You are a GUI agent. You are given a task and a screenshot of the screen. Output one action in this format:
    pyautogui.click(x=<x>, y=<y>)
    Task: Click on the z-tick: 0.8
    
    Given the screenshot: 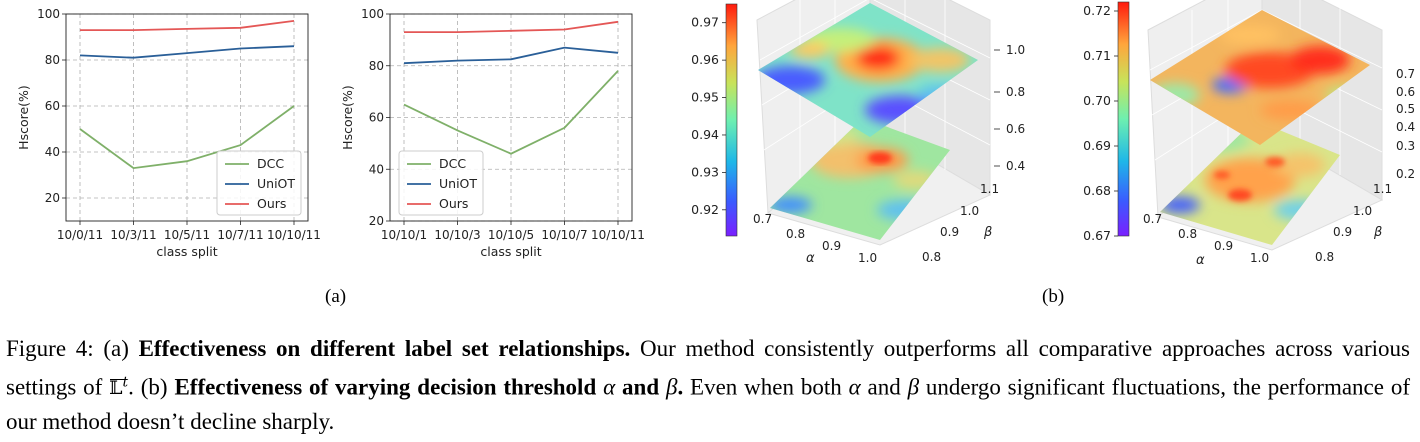 What is the action you would take?
    pyautogui.click(x=1015, y=92)
    